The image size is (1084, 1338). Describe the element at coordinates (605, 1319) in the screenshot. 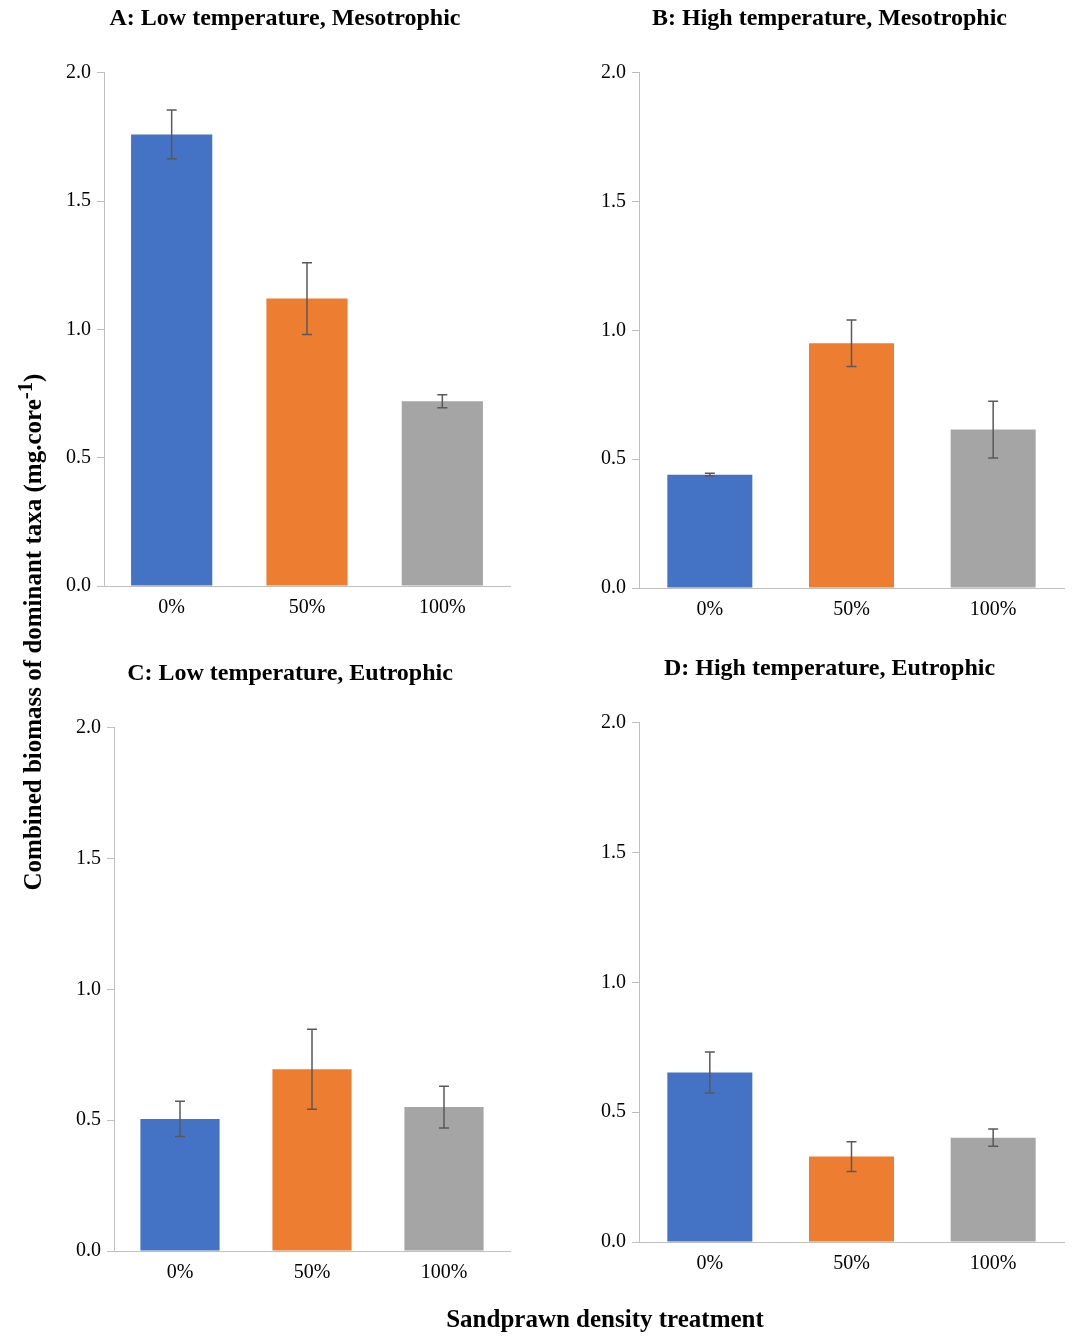

I see `x-axis-title: Sandprawn density treatment` at that location.